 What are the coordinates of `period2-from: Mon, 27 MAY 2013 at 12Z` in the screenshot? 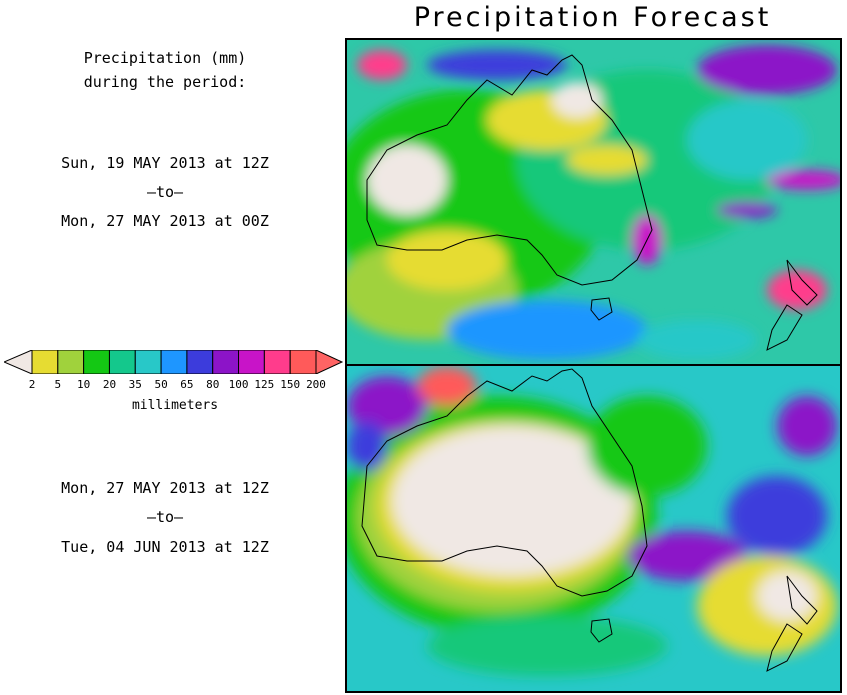 It's located at (165, 488).